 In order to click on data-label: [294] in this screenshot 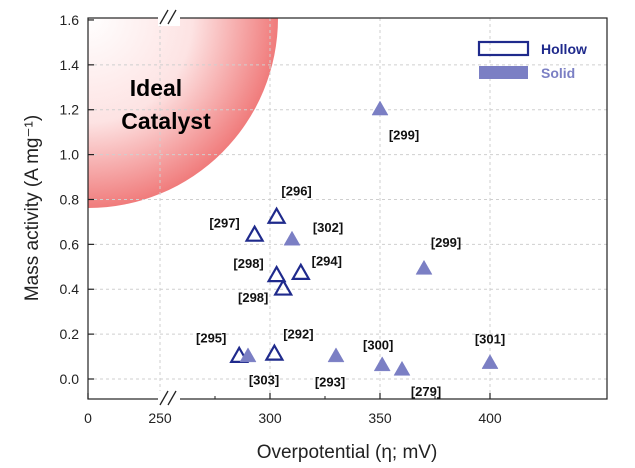, I will do `click(327, 261)`.